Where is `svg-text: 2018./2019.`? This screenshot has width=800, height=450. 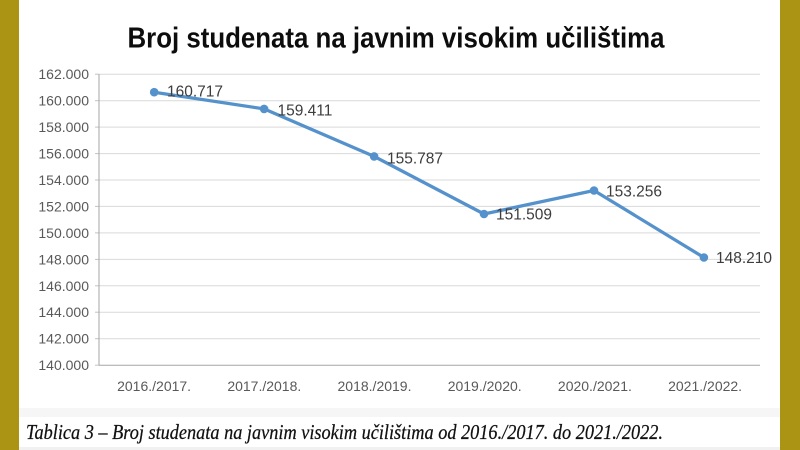 svg-text: 2018./2019. is located at coordinates (375, 386).